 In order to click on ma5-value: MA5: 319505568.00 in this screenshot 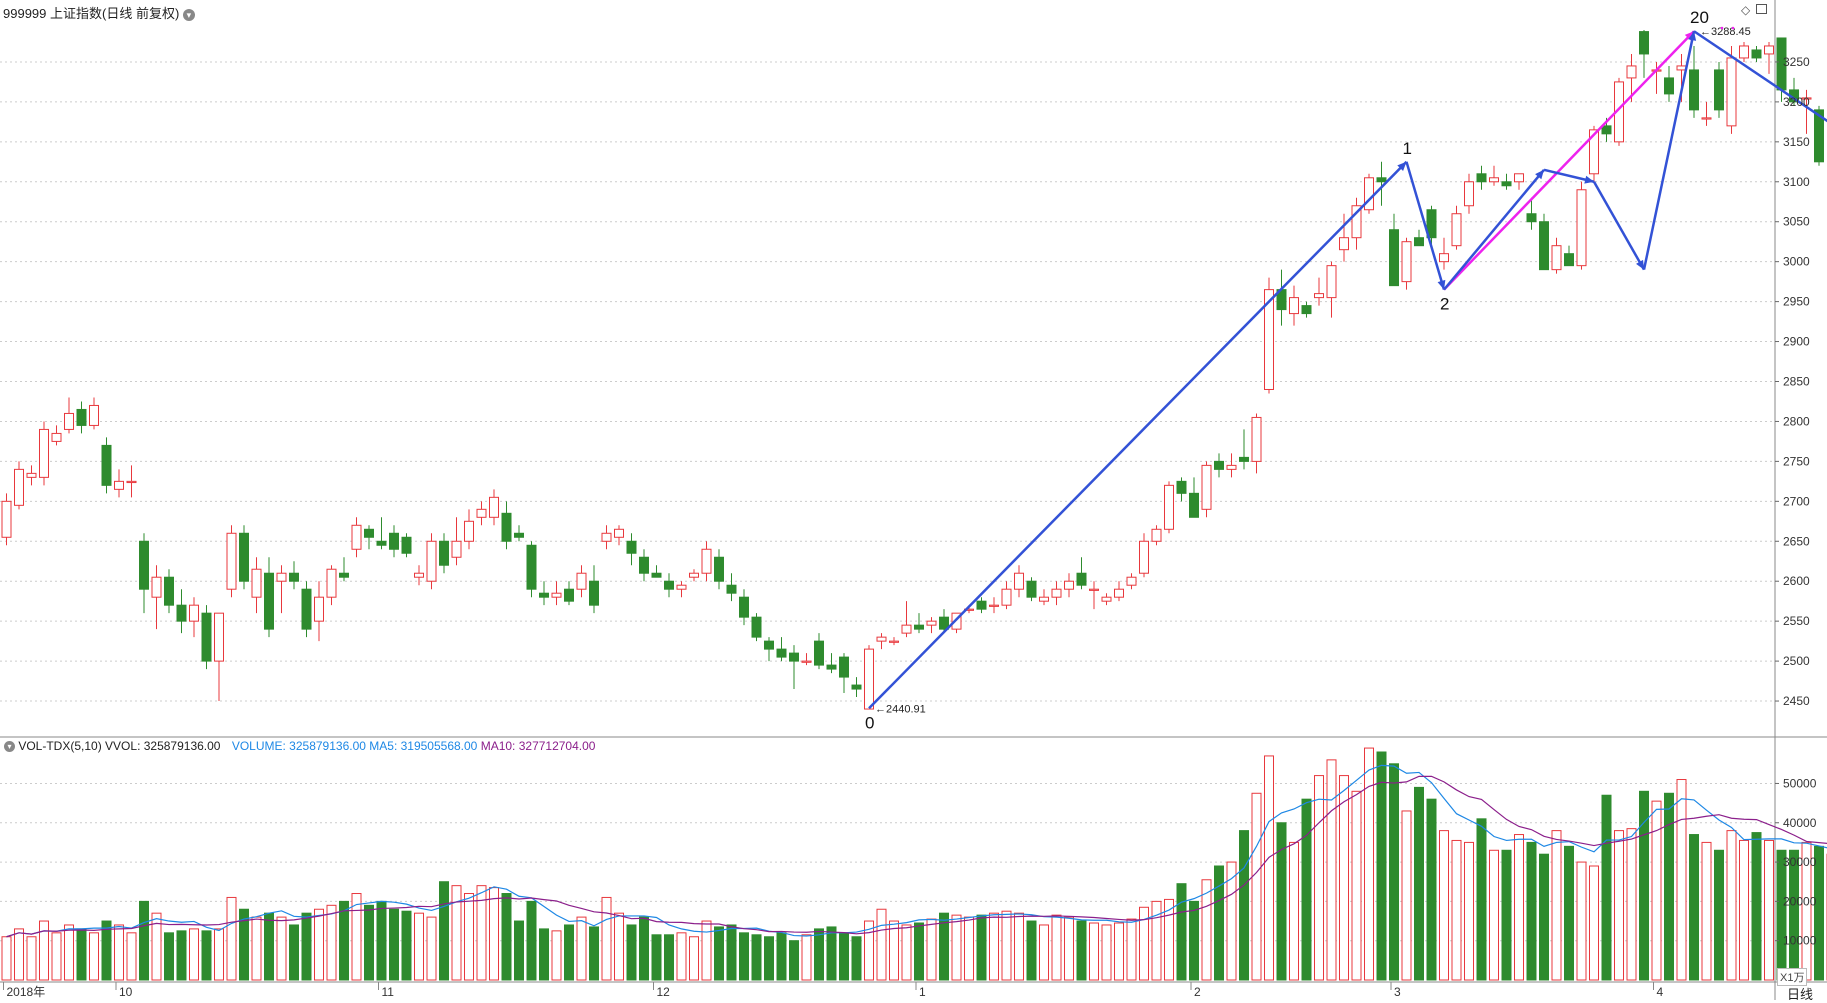, I will do `click(423, 746)`.